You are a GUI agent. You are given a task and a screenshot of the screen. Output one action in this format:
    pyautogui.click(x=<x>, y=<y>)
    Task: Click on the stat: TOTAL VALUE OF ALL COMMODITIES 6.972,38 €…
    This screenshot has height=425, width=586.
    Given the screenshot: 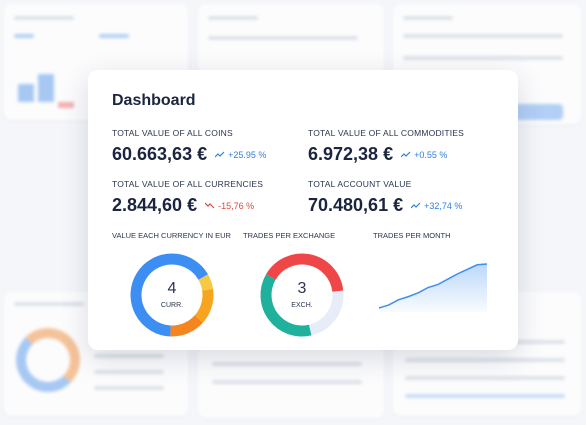 What is the action you would take?
    pyautogui.click(x=386, y=146)
    